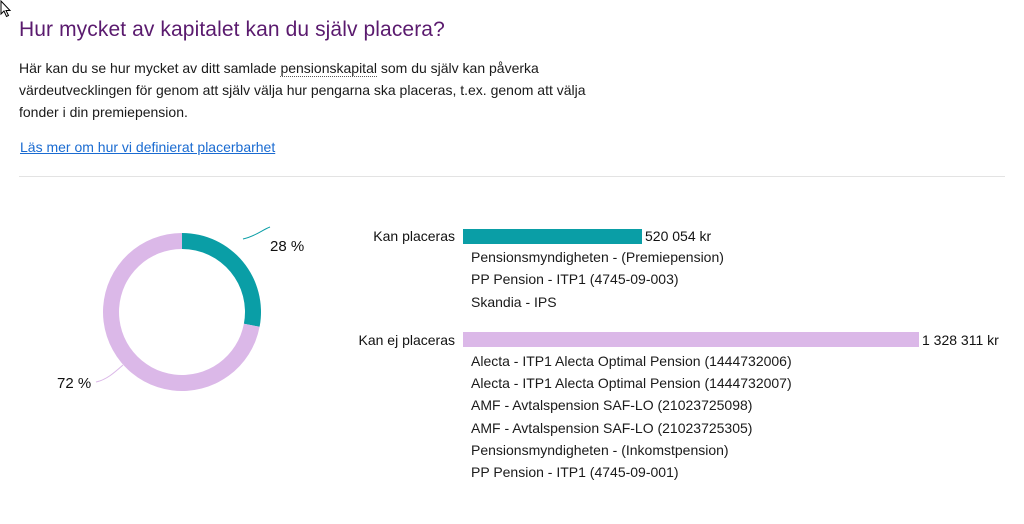 The height and width of the screenshot is (524, 1024). I want to click on mouse-cursor-icon, so click(6, 9).